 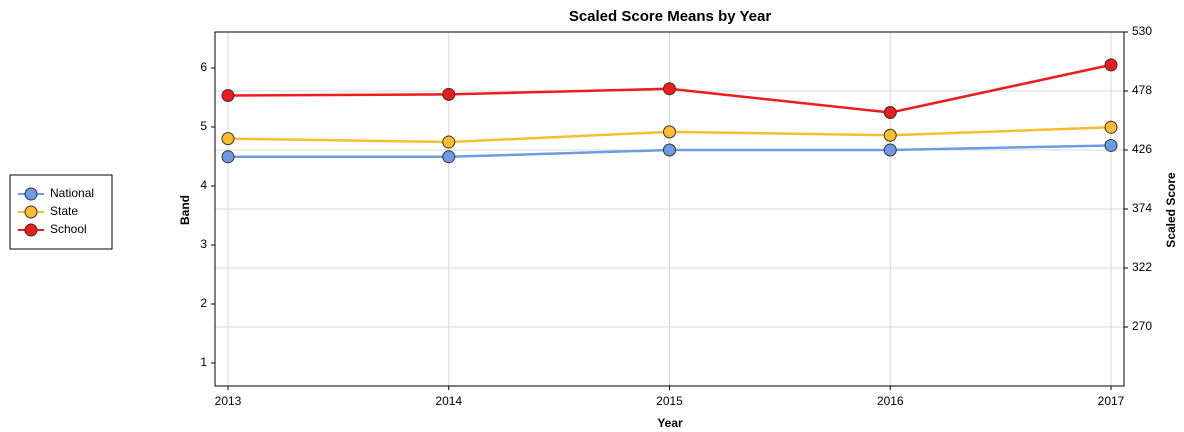 What do you see at coordinates (669, 401) in the screenshot?
I see `x-tick-label: 2015` at bounding box center [669, 401].